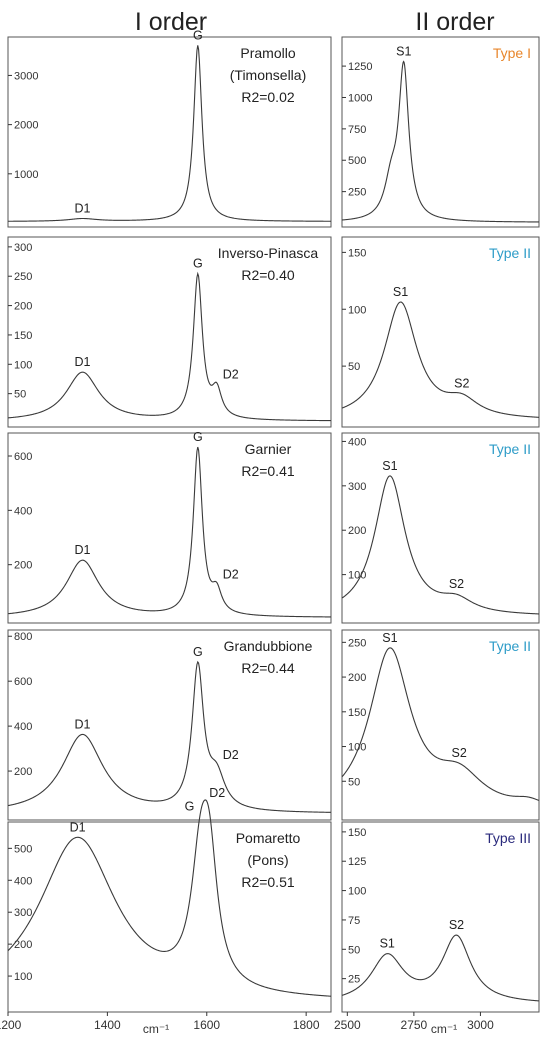  What do you see at coordinates (267, 53) in the screenshot?
I see `sample-annotation: Pramollo` at bounding box center [267, 53].